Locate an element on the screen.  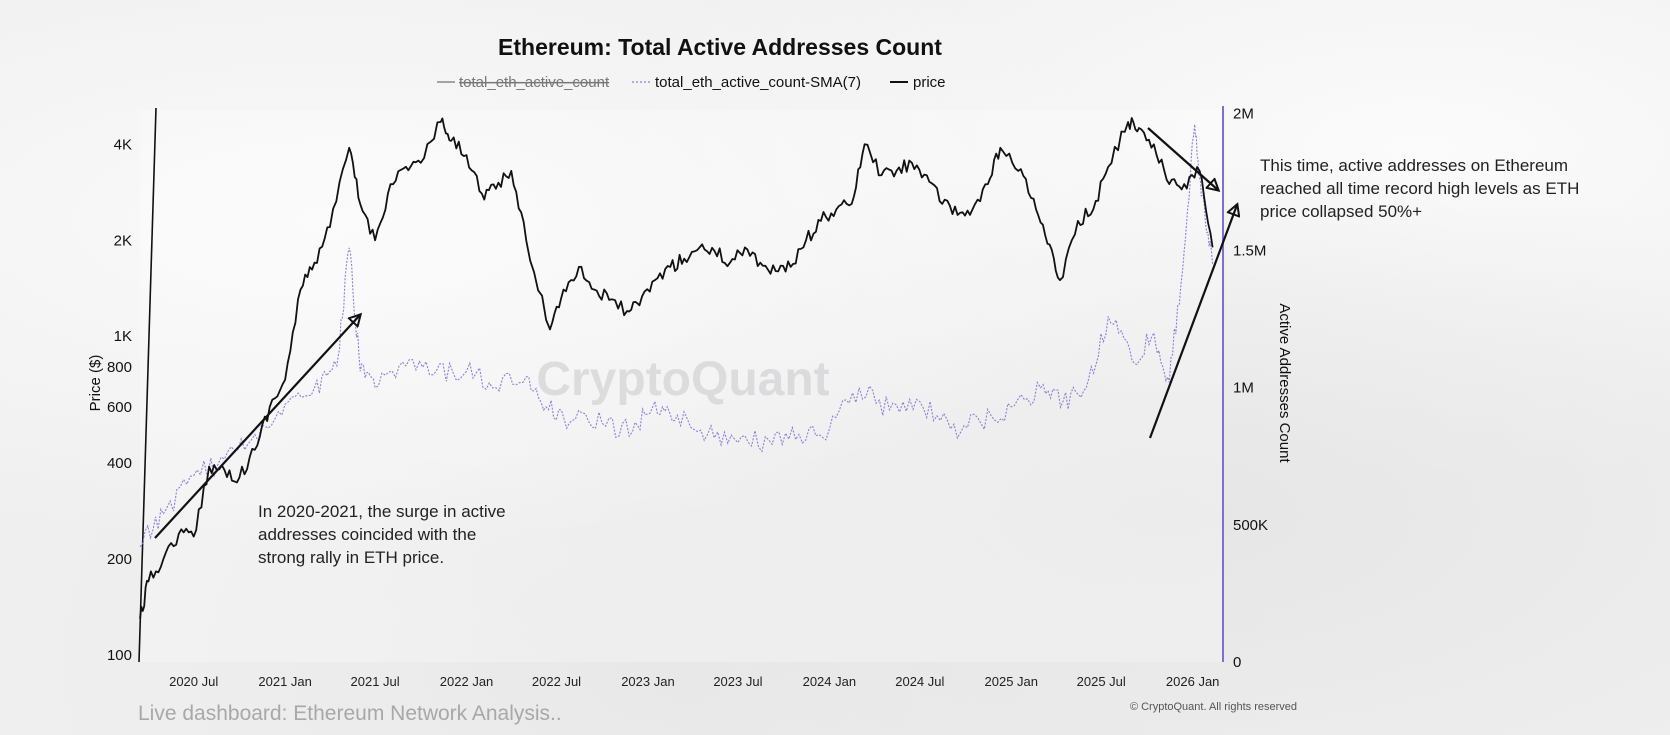
x-tick-label: 2021 Jul is located at coordinates (375, 681).